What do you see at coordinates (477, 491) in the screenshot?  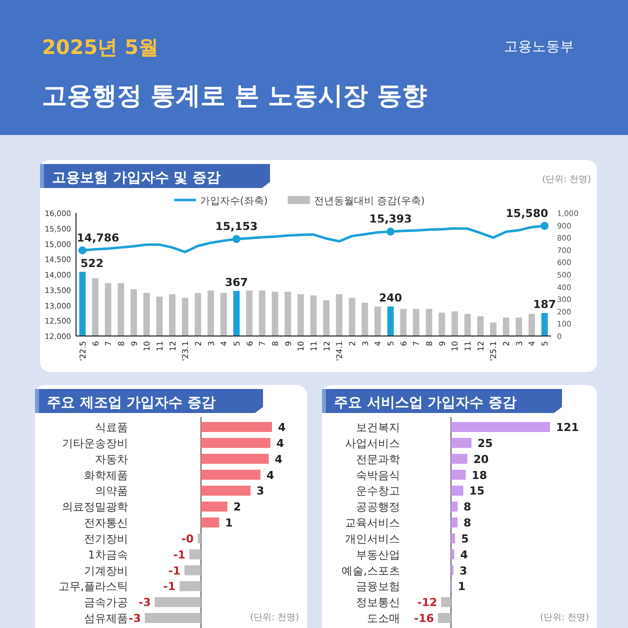 I see `data-label: 15` at bounding box center [477, 491].